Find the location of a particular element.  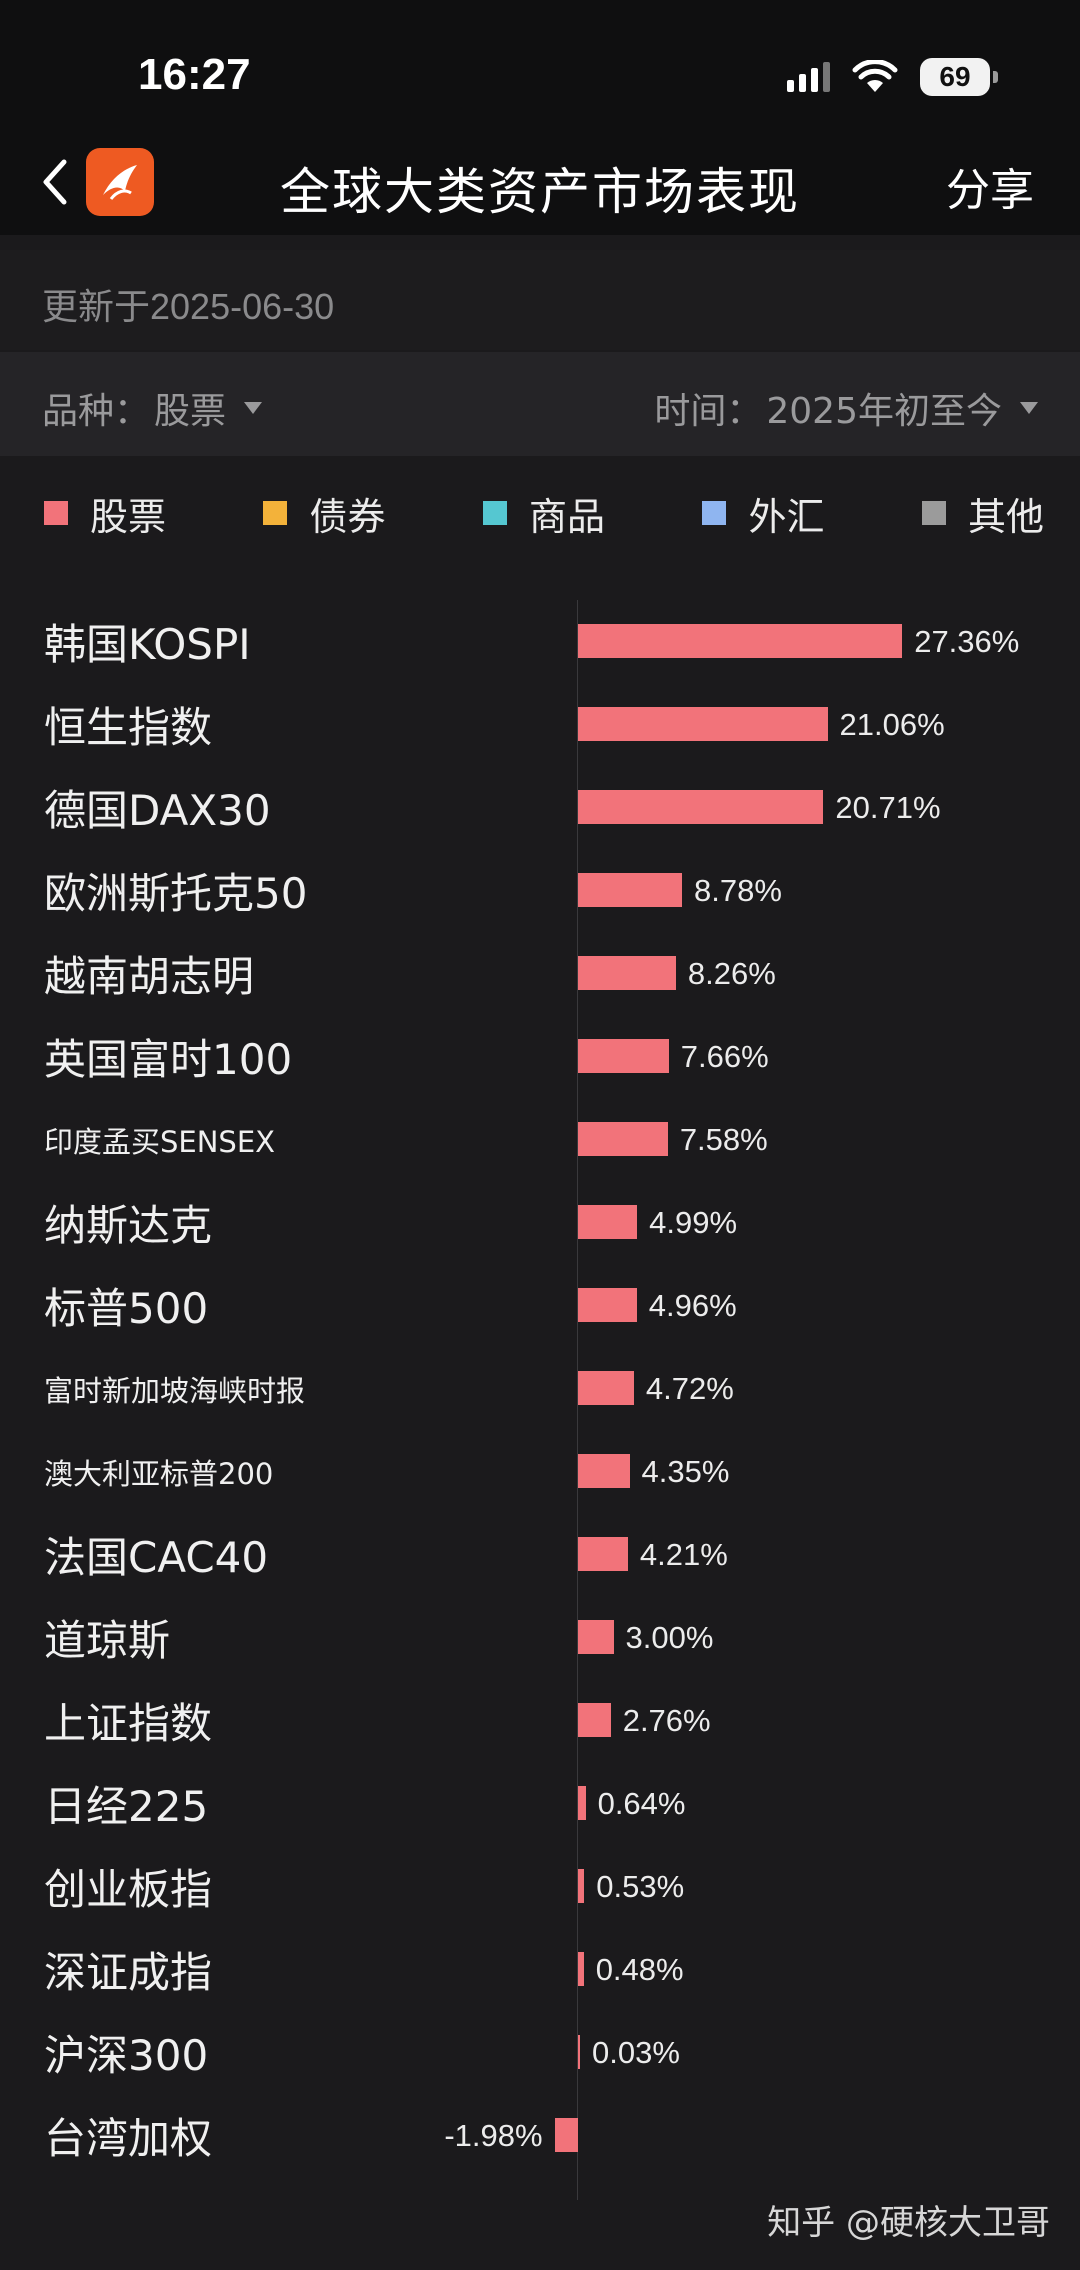

value-label: 4.96% is located at coordinates (693, 1305).